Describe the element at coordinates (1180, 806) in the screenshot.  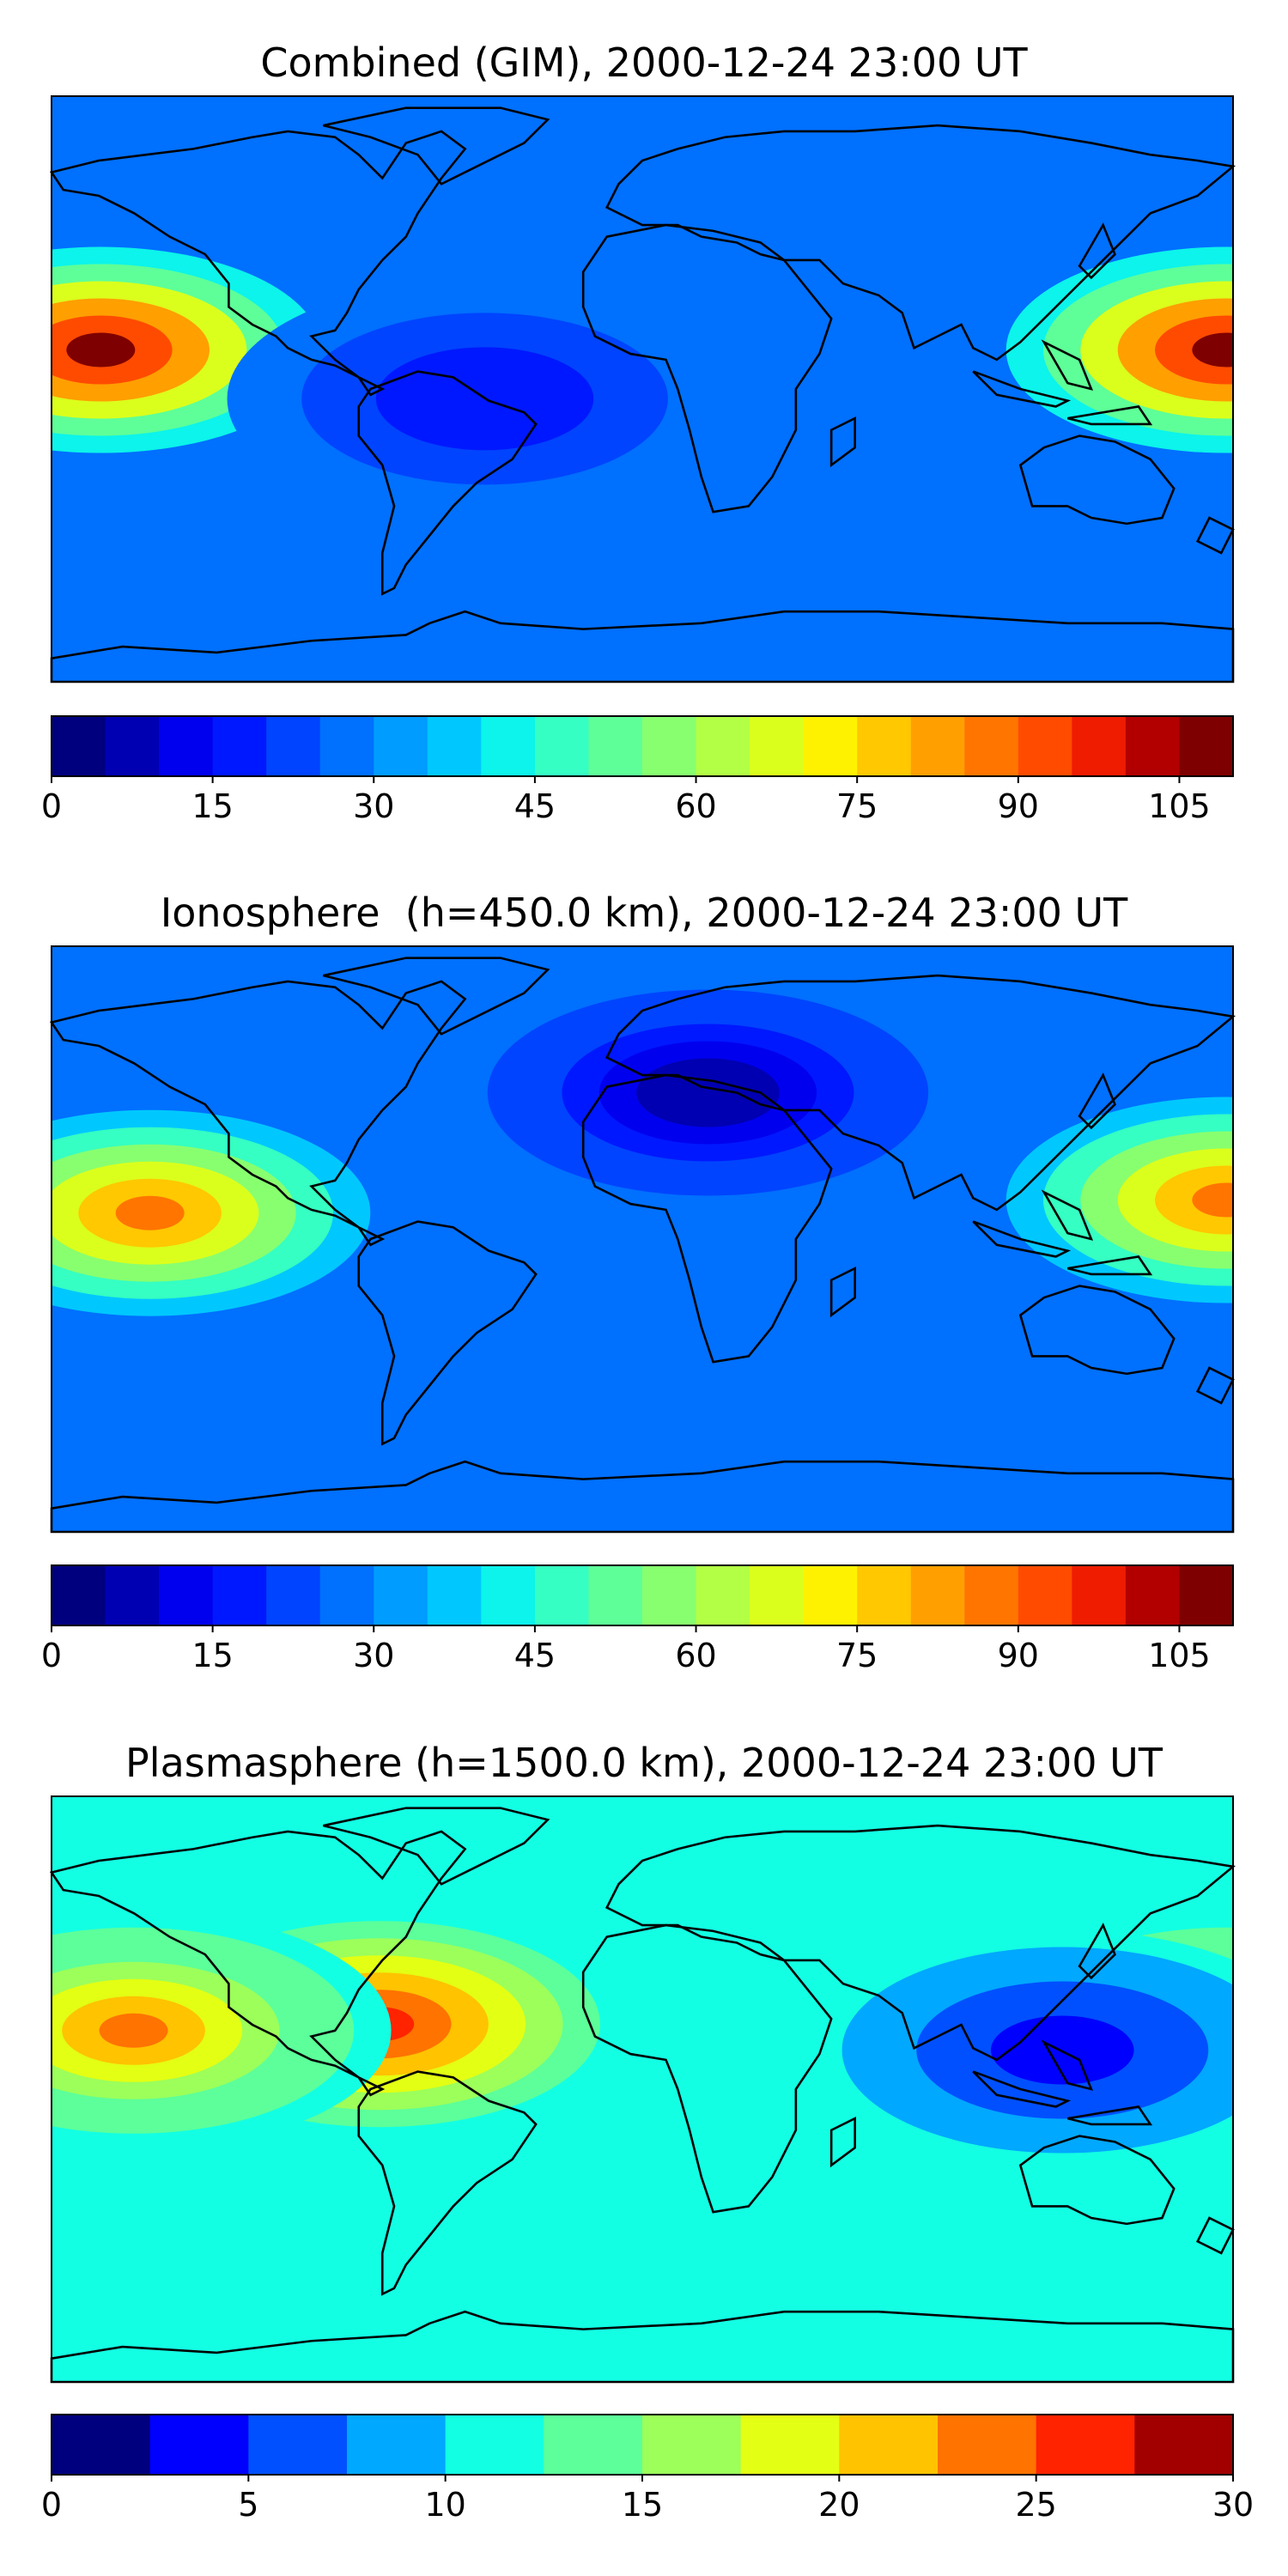
I see `panel-1-colorbar-tick-label-8: 105` at that location.